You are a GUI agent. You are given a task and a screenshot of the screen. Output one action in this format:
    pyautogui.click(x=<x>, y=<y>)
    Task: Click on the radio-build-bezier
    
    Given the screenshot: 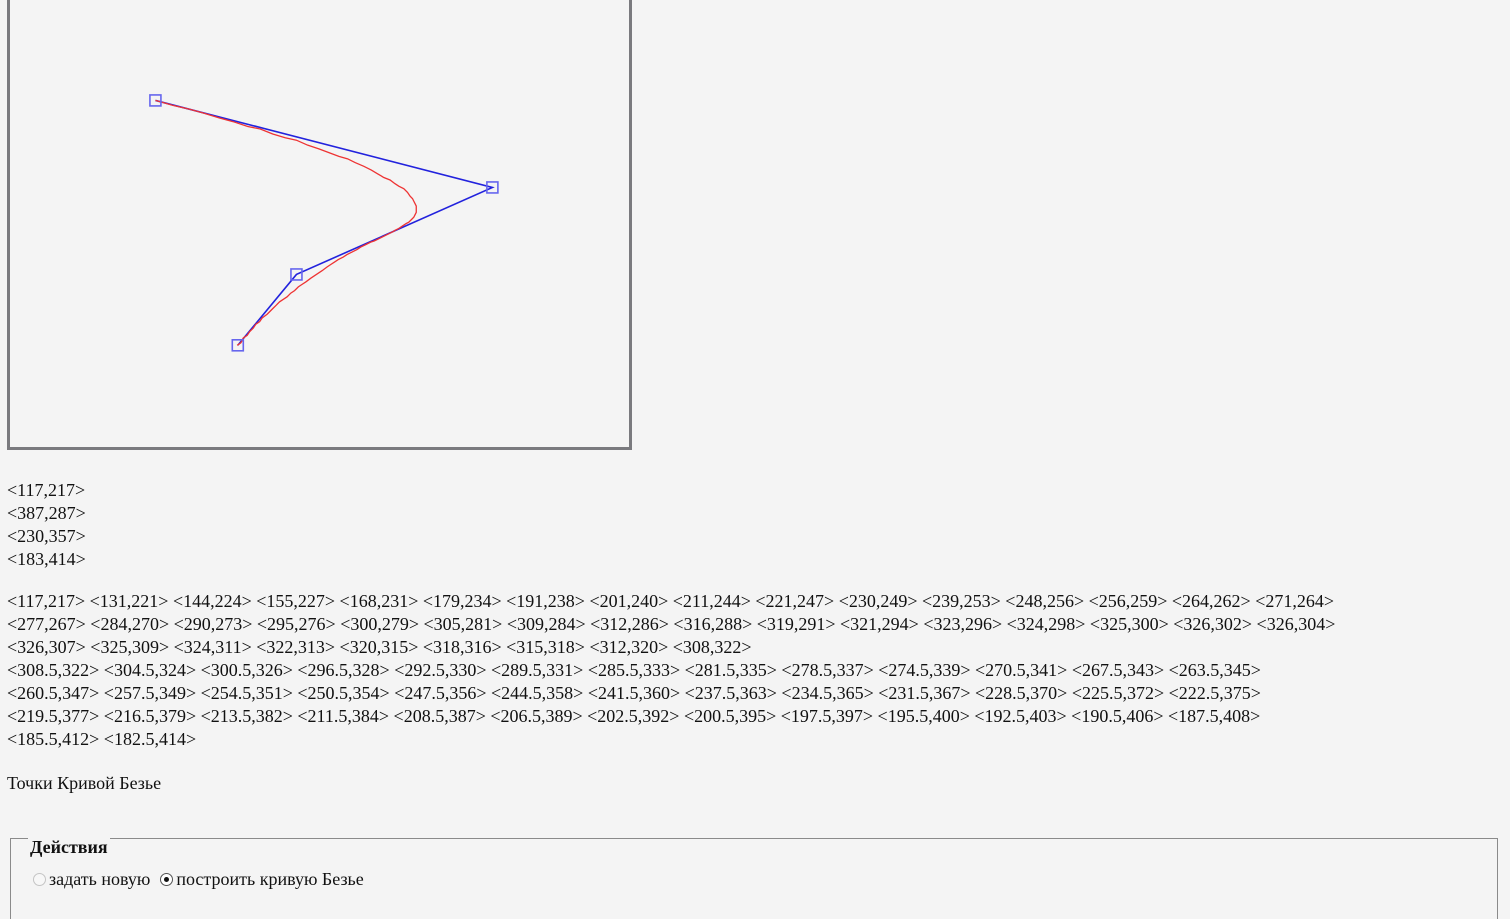 What is the action you would take?
    pyautogui.click(x=167, y=879)
    